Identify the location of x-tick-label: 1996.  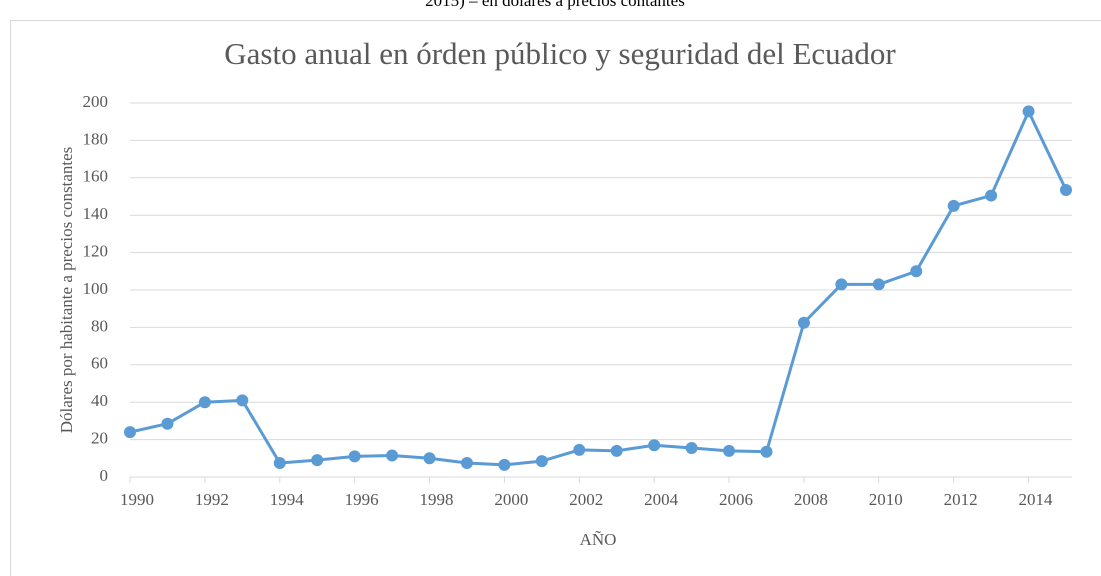
(362, 499).